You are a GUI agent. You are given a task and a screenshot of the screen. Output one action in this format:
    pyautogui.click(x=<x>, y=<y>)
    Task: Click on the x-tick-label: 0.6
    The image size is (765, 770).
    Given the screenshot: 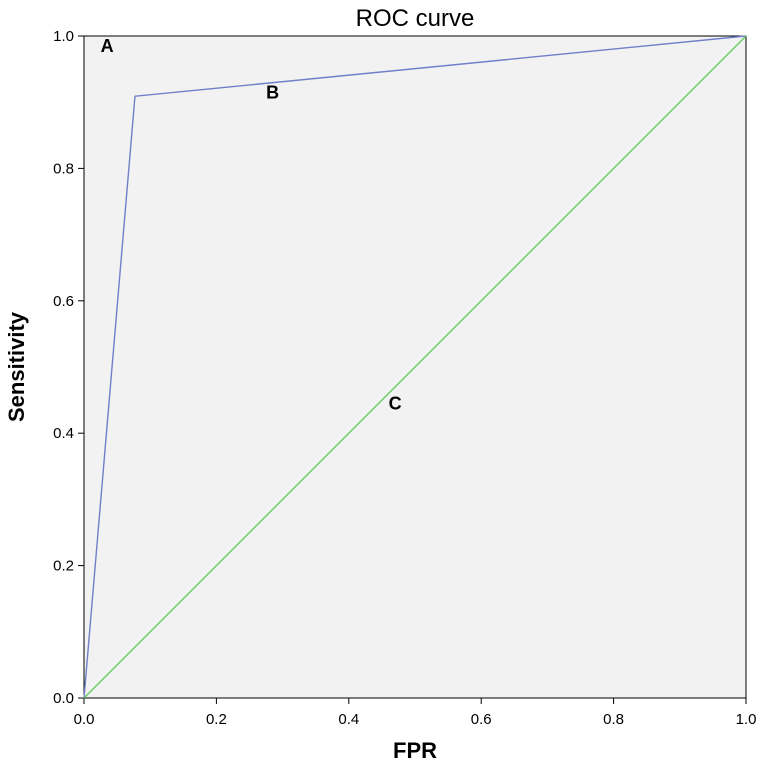 What is the action you would take?
    pyautogui.click(x=481, y=719)
    